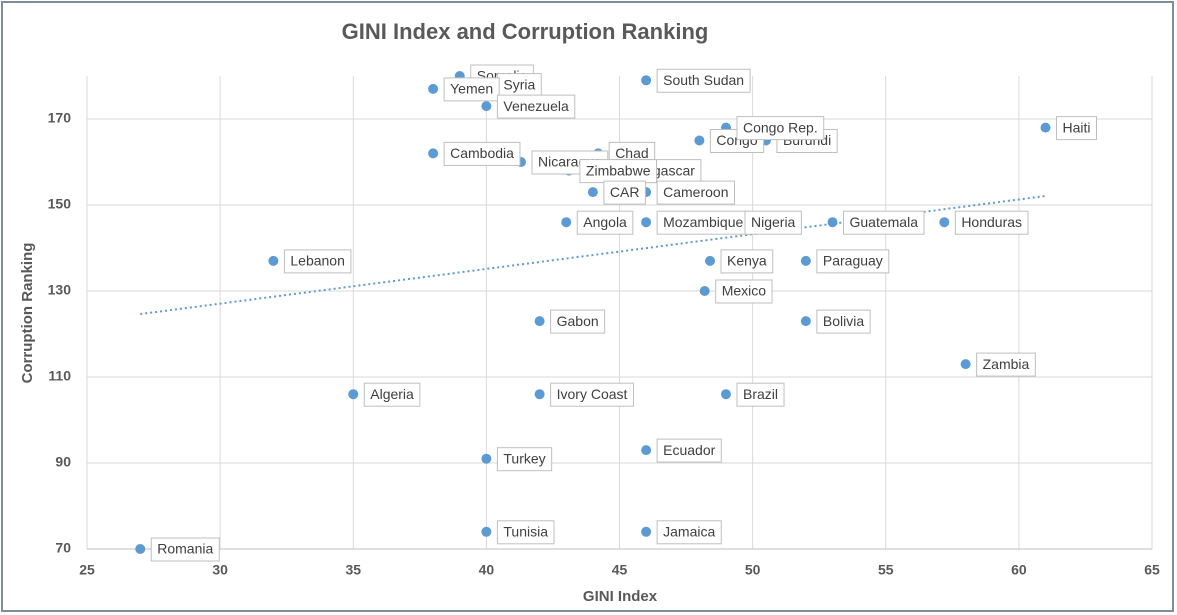 This screenshot has height=615, width=1177. Describe the element at coordinates (60, 290) in the screenshot. I see `y-tick-label: 130` at that location.